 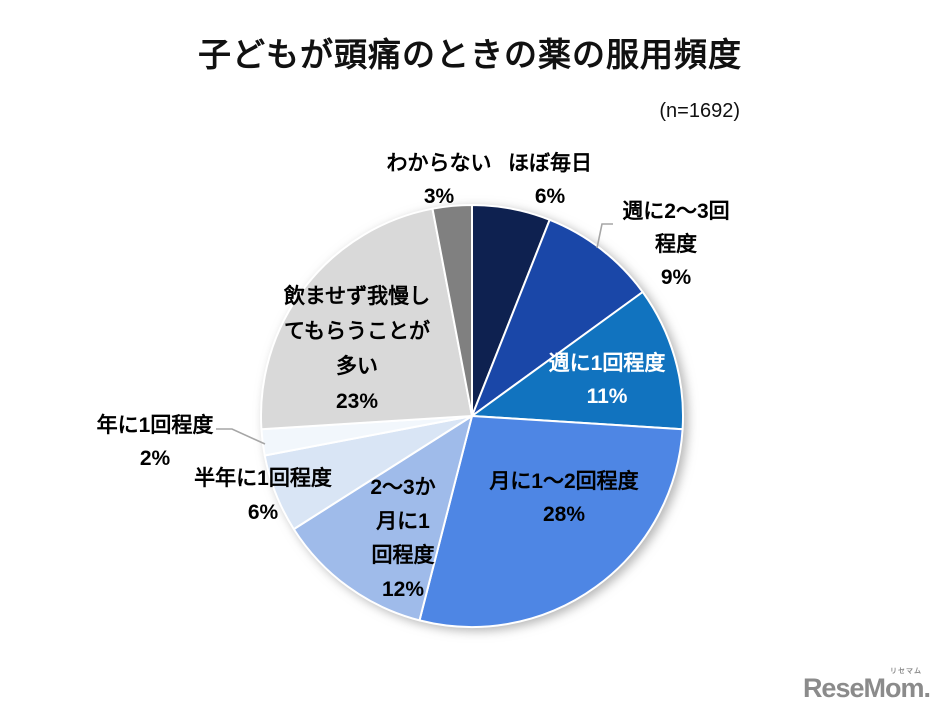 What do you see at coordinates (906, 671) in the screenshot?
I see `logo-ruby-text: リセマム` at bounding box center [906, 671].